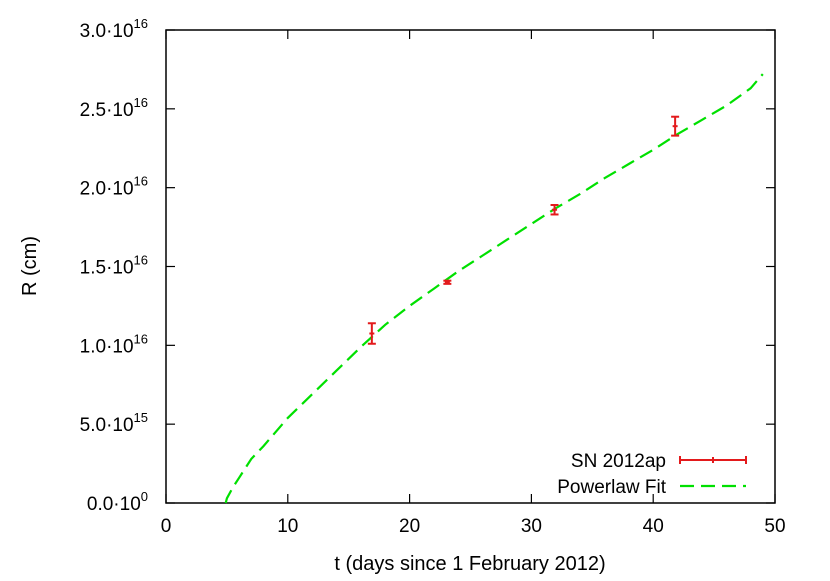 The width and height of the screenshot is (830, 581). Describe the element at coordinates (652, 474) in the screenshot. I see `legend: SN 2012ap Powerlaw Fit` at that location.